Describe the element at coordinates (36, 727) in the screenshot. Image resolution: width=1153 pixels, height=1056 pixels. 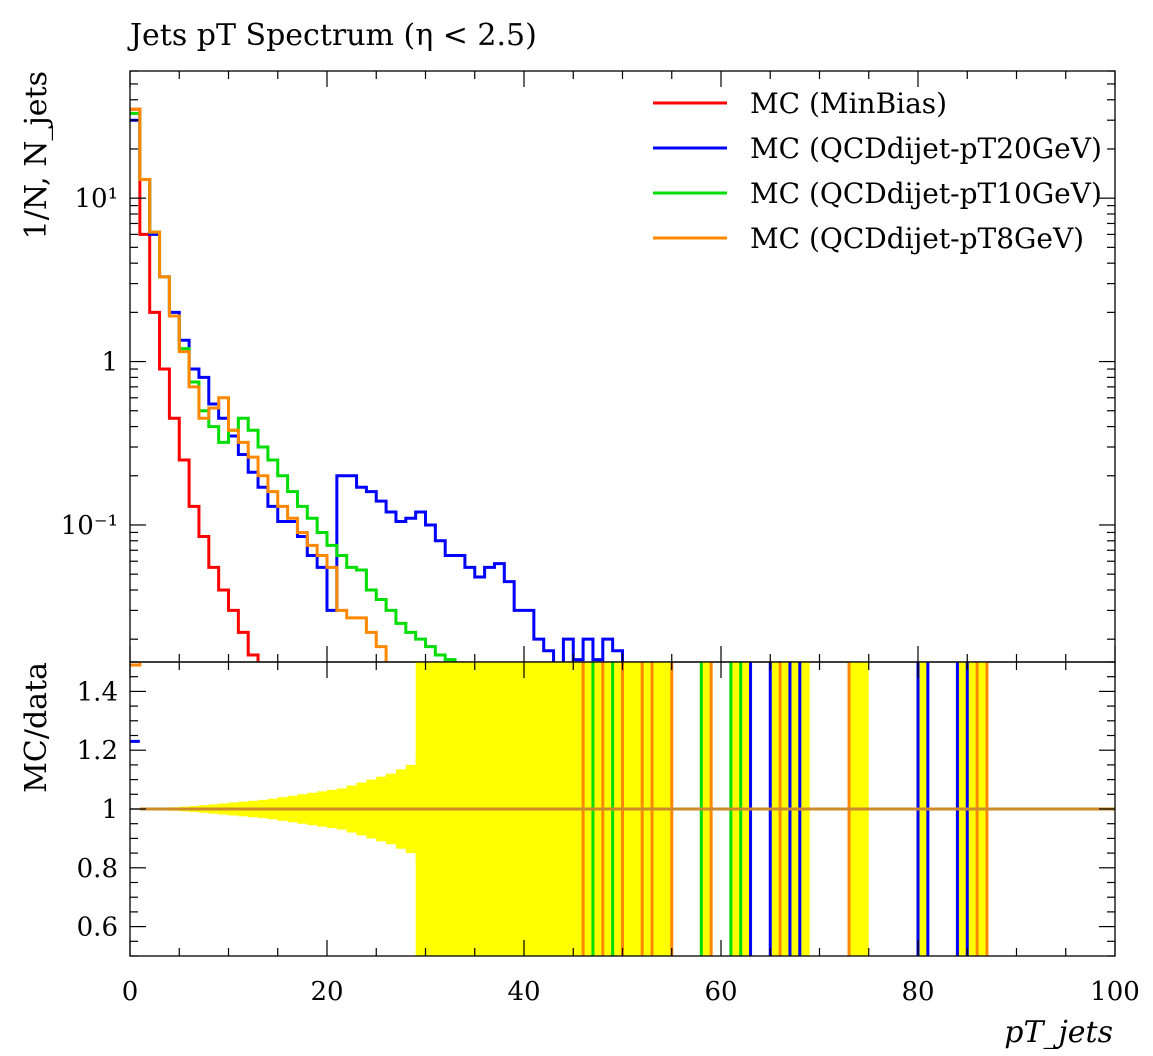
I see `ratio-y-axis-label: MC/data` at that location.